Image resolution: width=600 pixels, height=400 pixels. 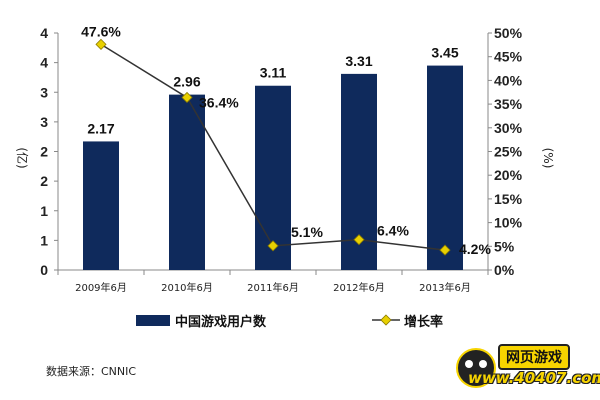 What do you see at coordinates (273, 73) in the screenshot?
I see `bar-value-label: 3.11` at bounding box center [273, 73].